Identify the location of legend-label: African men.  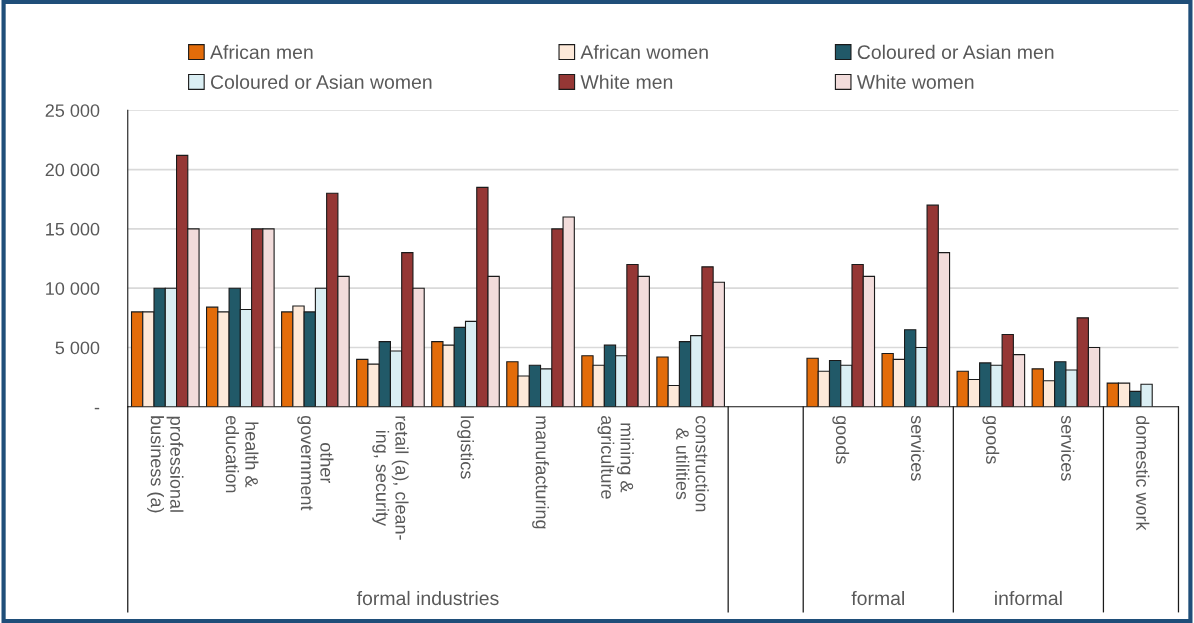
(261, 52).